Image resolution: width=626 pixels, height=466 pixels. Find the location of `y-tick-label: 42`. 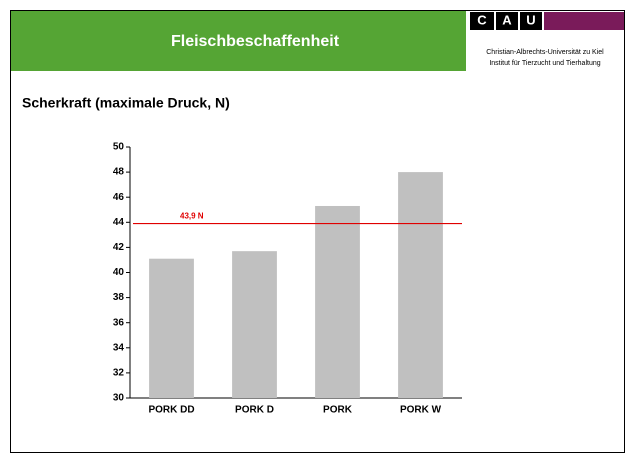

y-tick-label: 42 is located at coordinates (119, 247).